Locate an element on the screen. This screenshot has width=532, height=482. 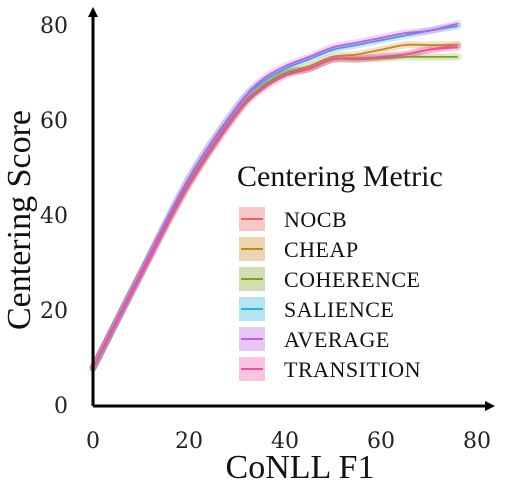
y-tick-label: 20 is located at coordinates (54, 311).